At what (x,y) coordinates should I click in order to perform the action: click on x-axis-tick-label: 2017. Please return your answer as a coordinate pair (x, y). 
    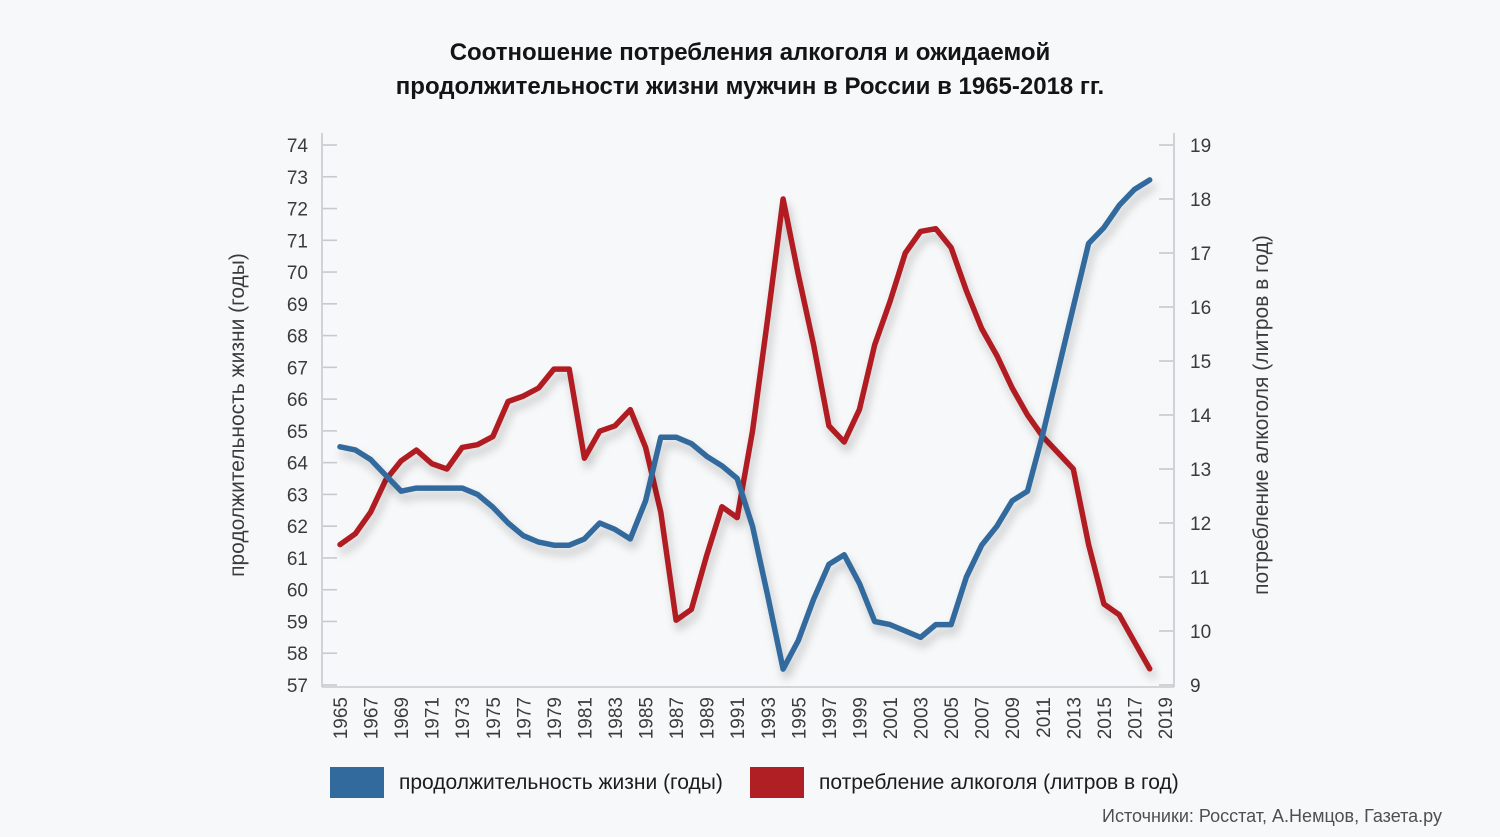
    Looking at the image, I should click on (1135, 718).